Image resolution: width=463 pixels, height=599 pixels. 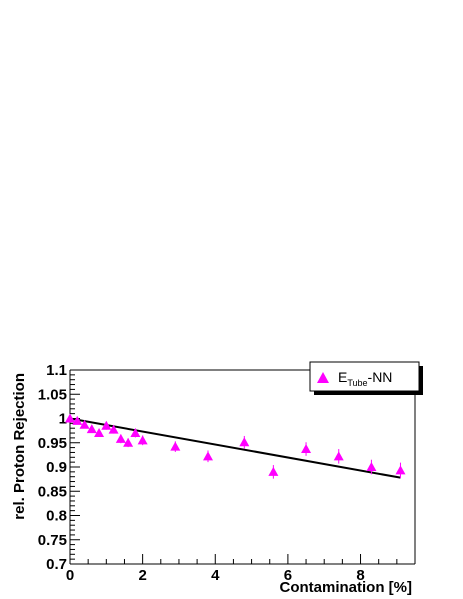 I want to click on legend: ETube-NN, so click(x=366, y=378).